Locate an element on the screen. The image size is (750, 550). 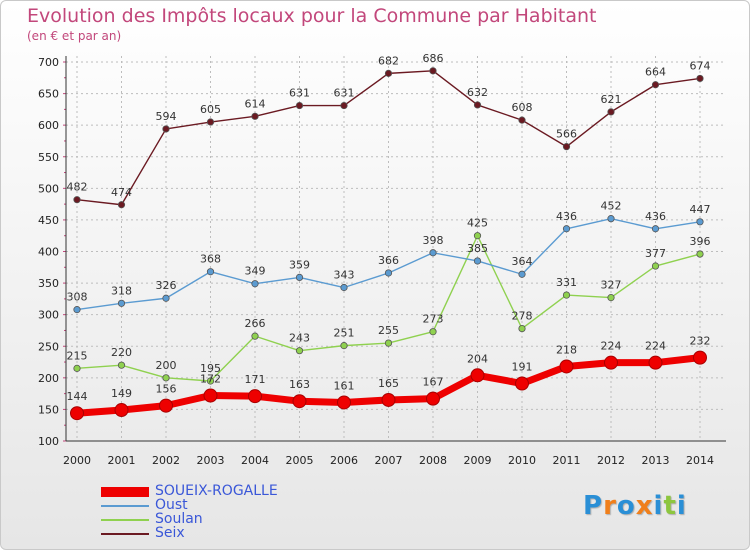
data-label: 218 is located at coordinates (566, 349).